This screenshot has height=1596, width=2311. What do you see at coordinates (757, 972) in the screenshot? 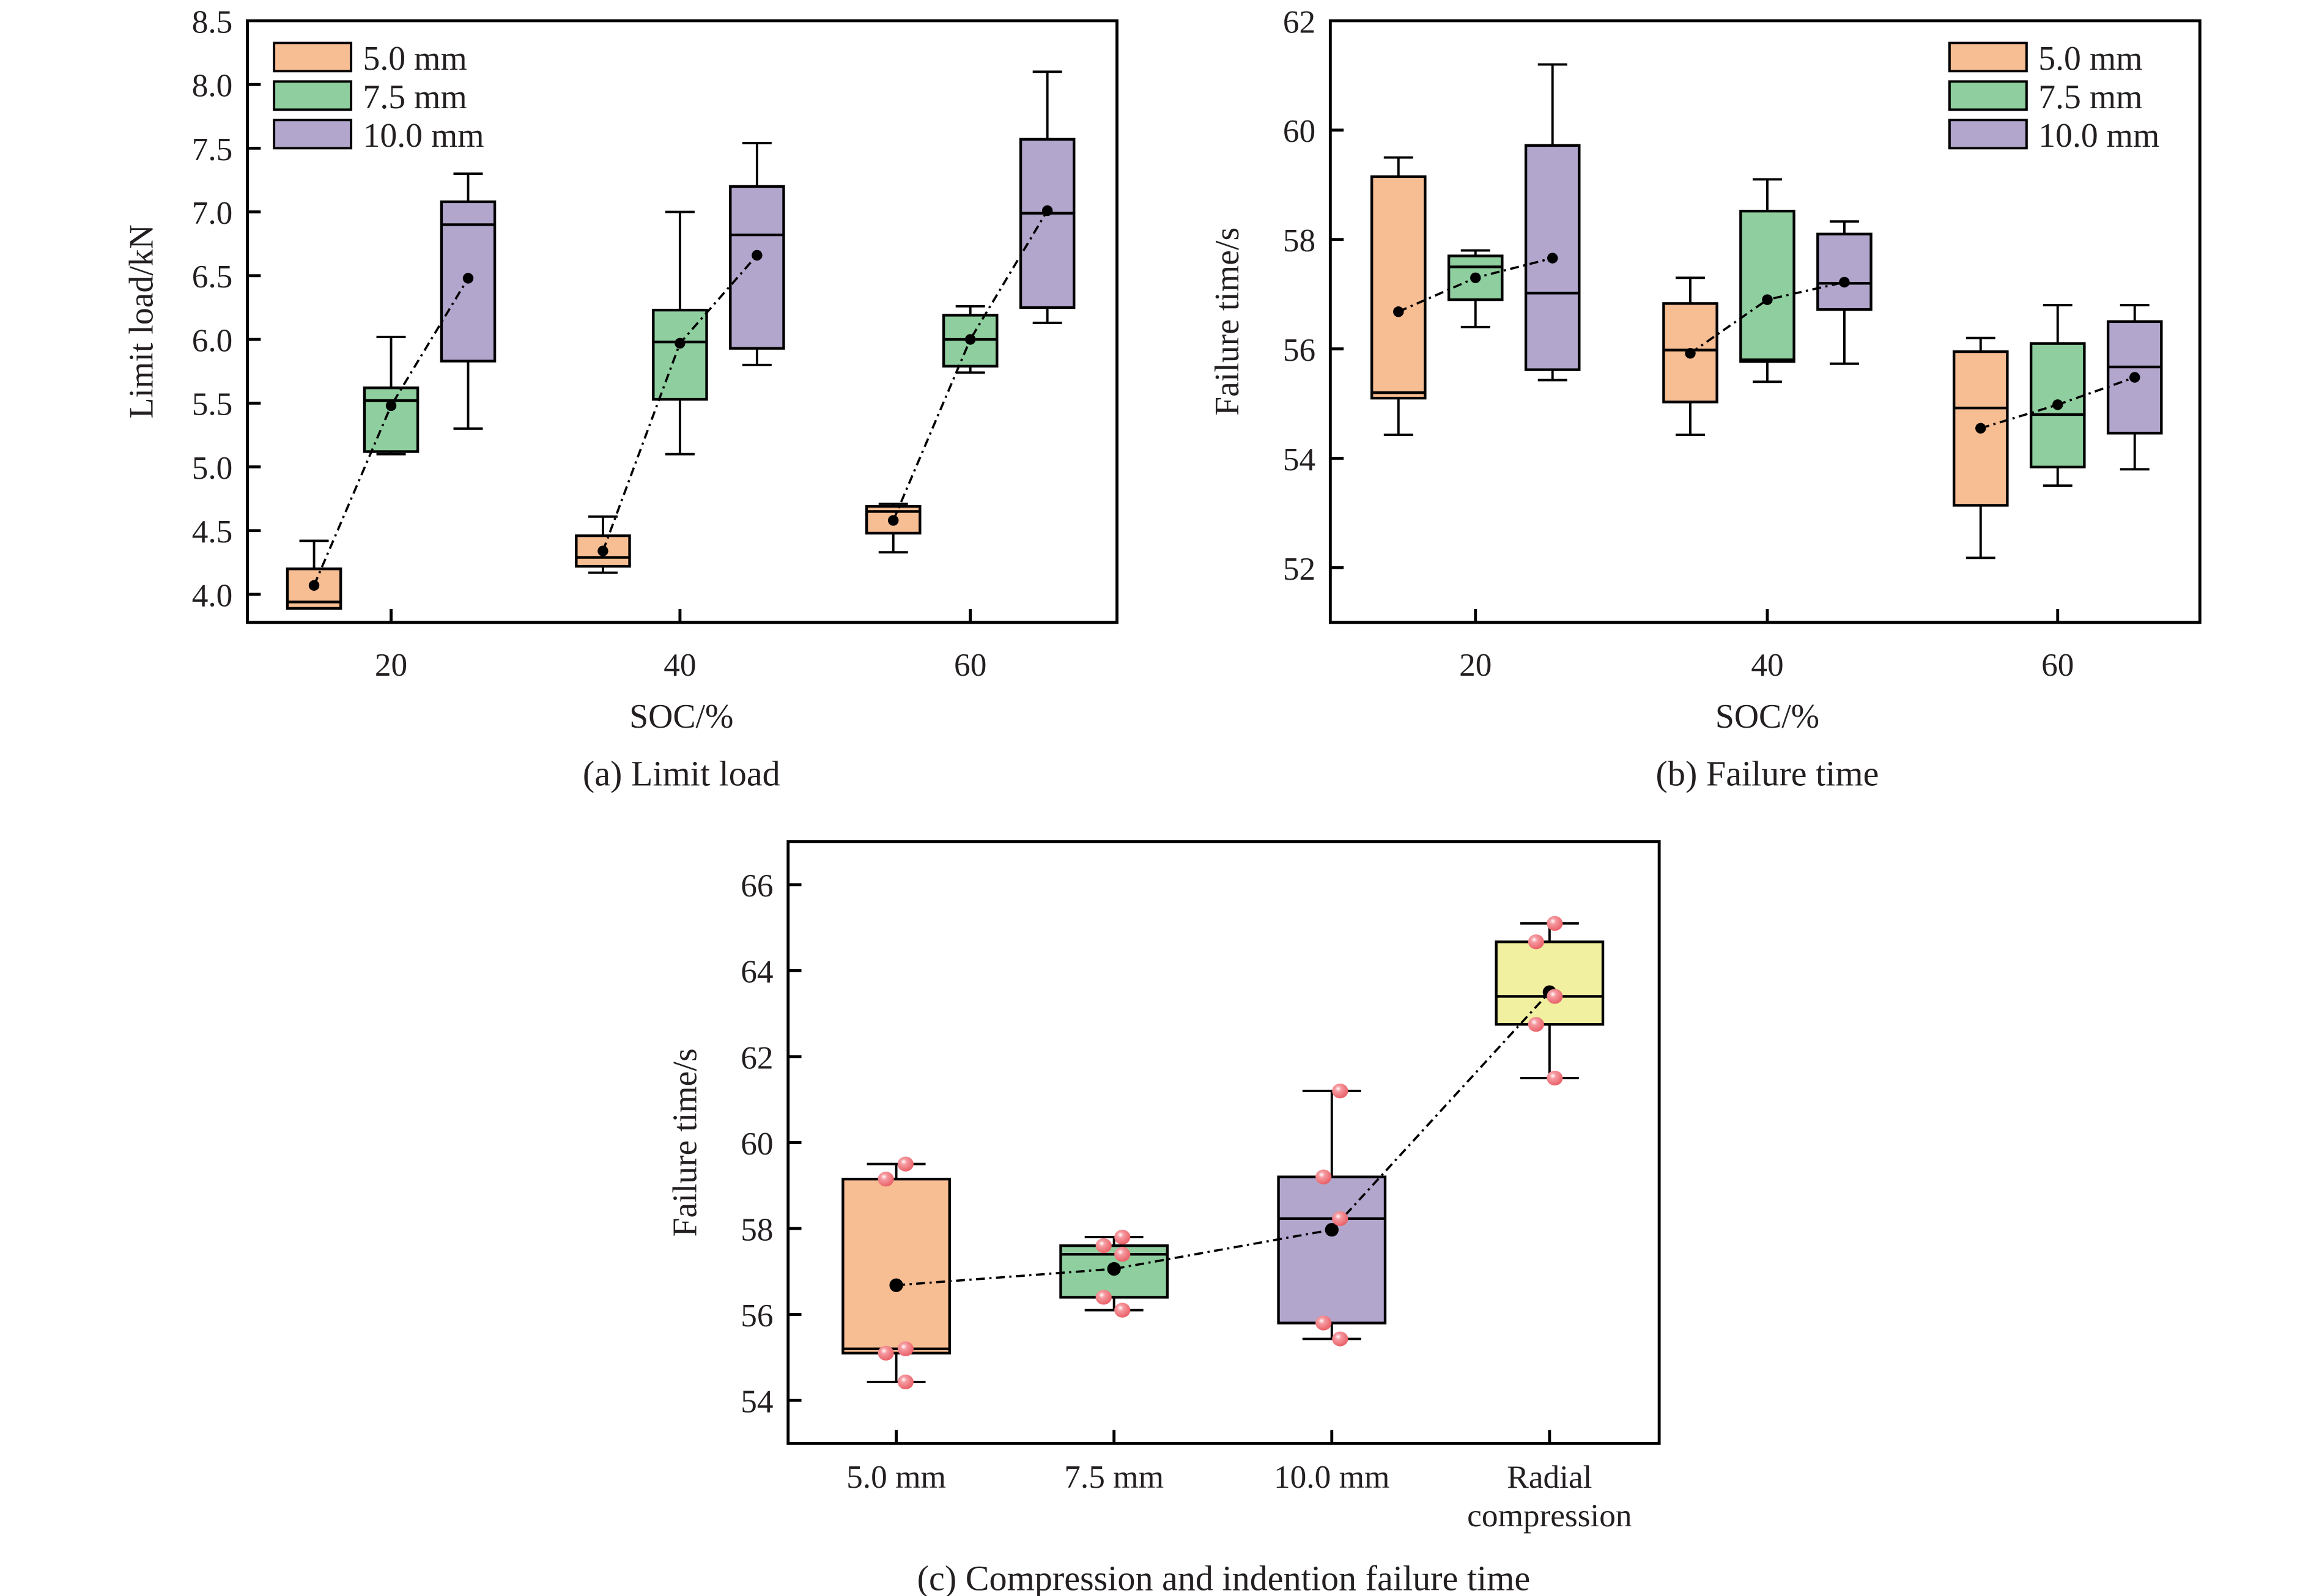
I see `y-tick-label: 64` at bounding box center [757, 972].